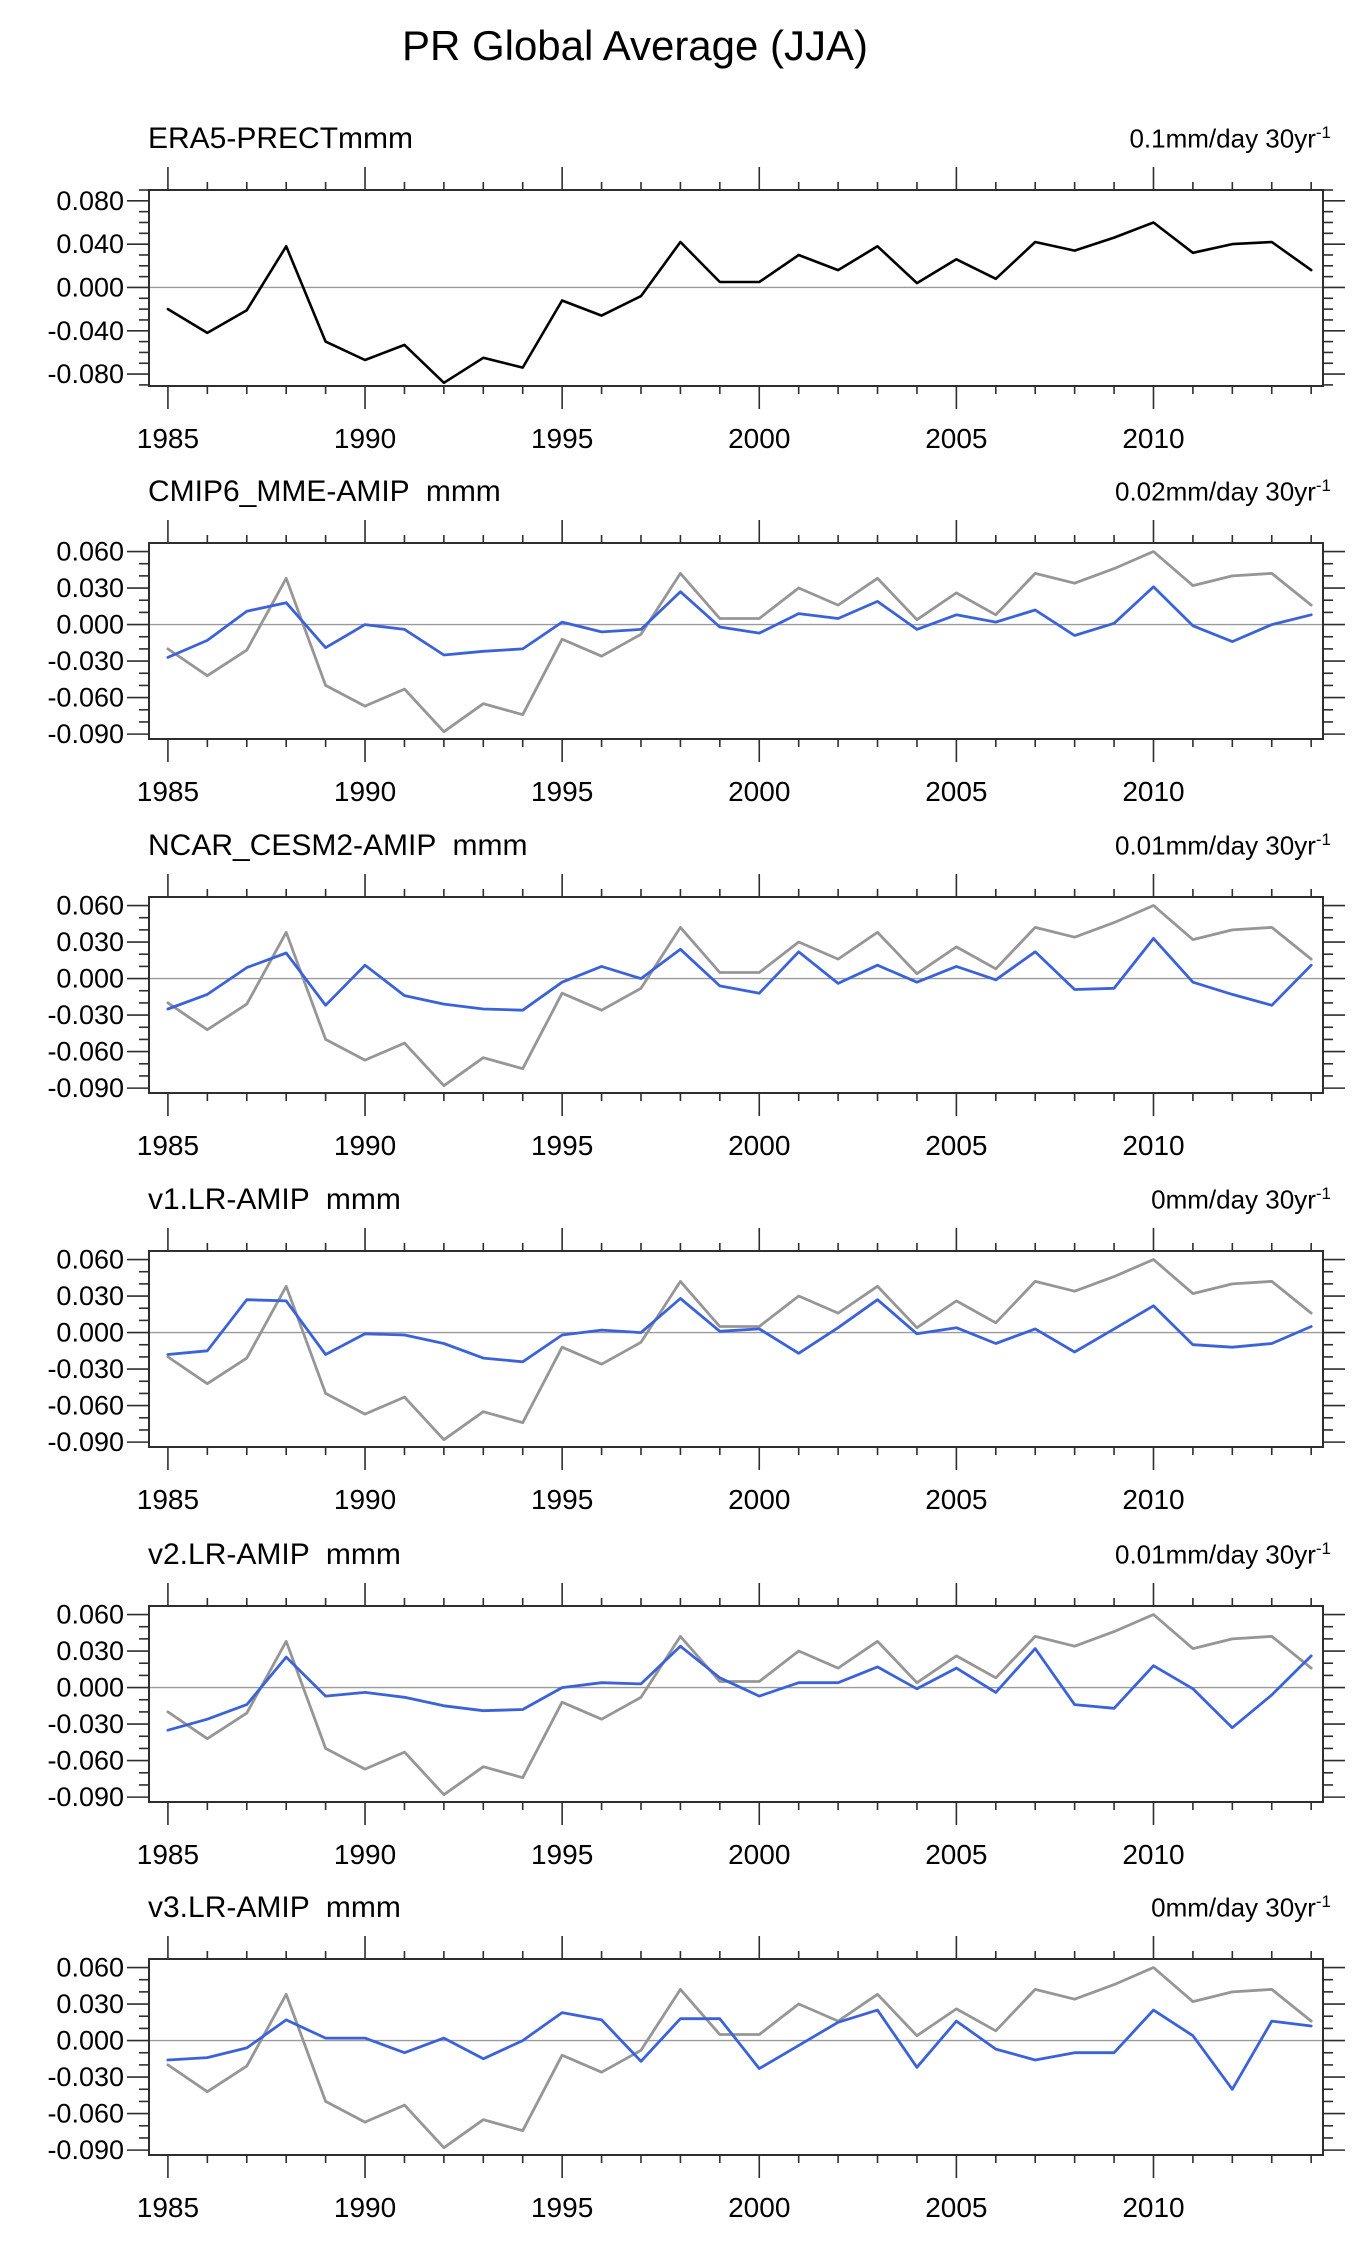 The width and height of the screenshot is (1362, 2256). What do you see at coordinates (739, 1555) in the screenshot?
I see `panel-5-header: v2.LR-AMIP mmm 0.01mm/day 30yr-1` at bounding box center [739, 1555].